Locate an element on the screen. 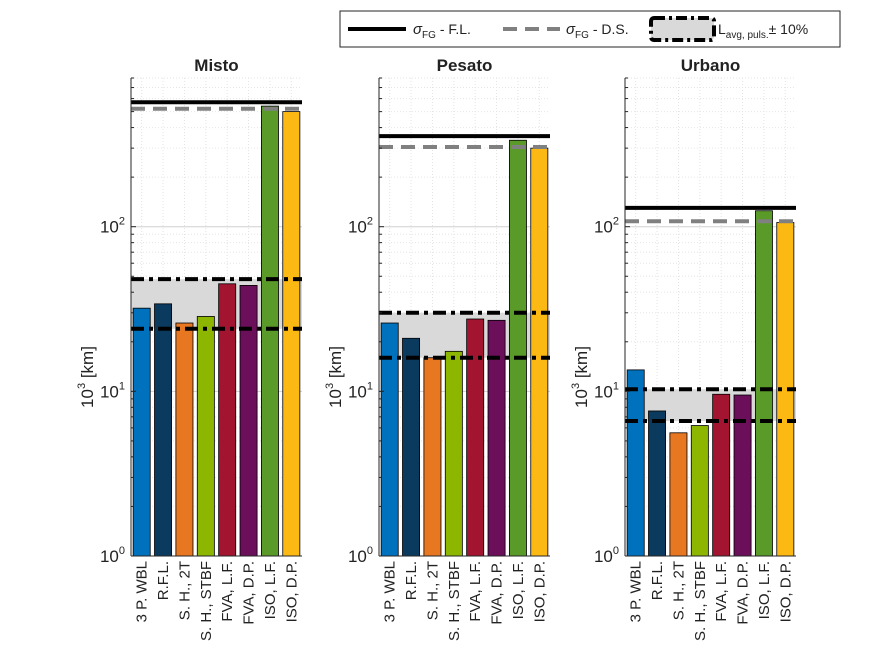 Image resolution: width=875 pixels, height=656 pixels. legend-box is located at coordinates (590, 29).